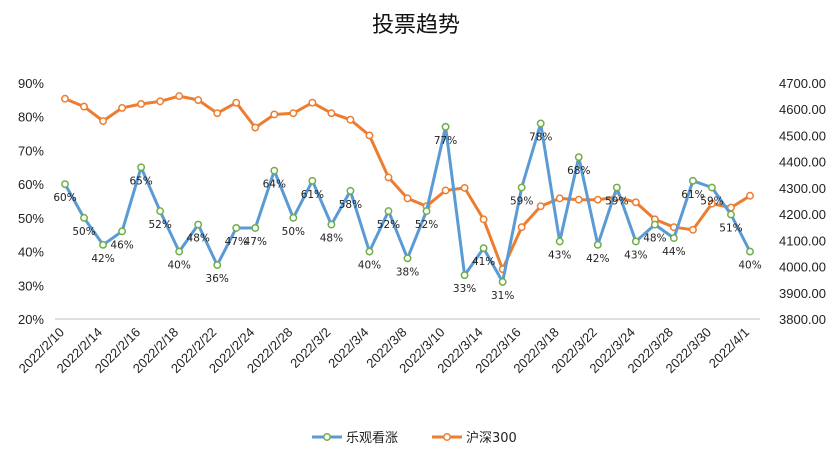 Image resolution: width=833 pixels, height=466 pixels. What do you see at coordinates (802, 214) in the screenshot?
I see `y-right-tick-label: 4200.00` at bounding box center [802, 214].